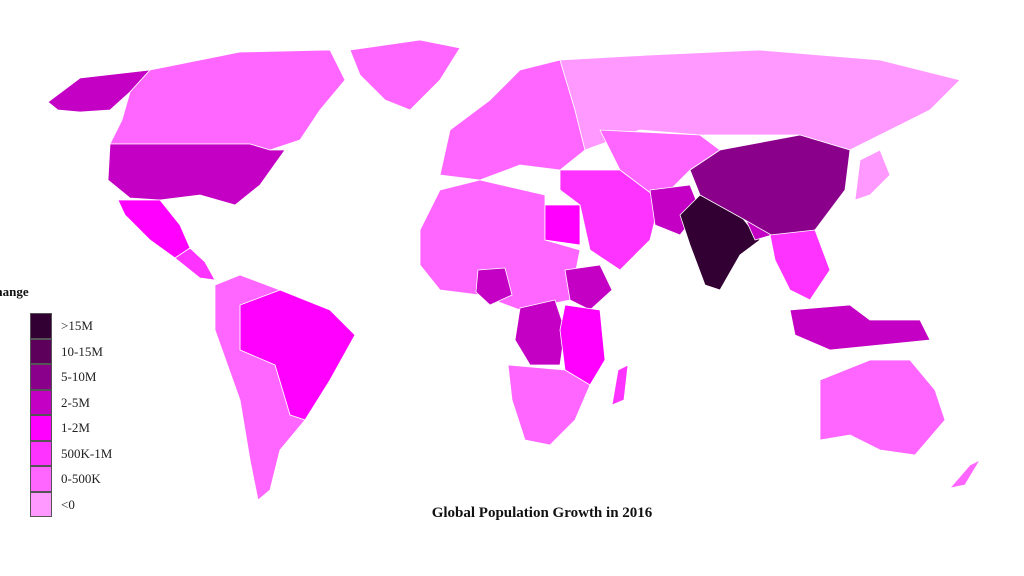 This screenshot has width=1024, height=576. What do you see at coordinates (882, 407) in the screenshot?
I see `region-australia` at bounding box center [882, 407].